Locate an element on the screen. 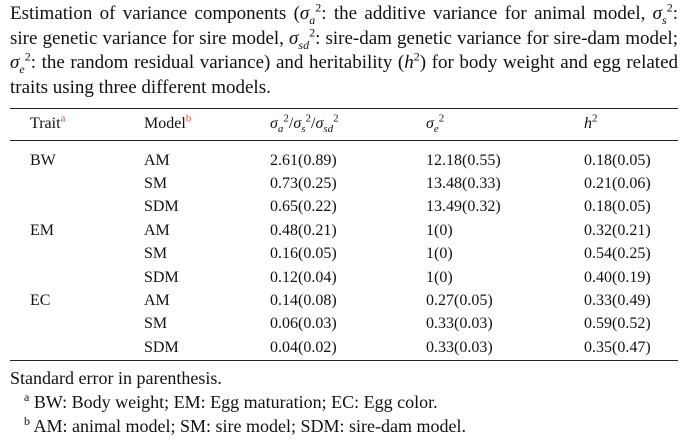 This screenshot has width=685, height=442. footnote-a-marker: a is located at coordinates (27, 397).